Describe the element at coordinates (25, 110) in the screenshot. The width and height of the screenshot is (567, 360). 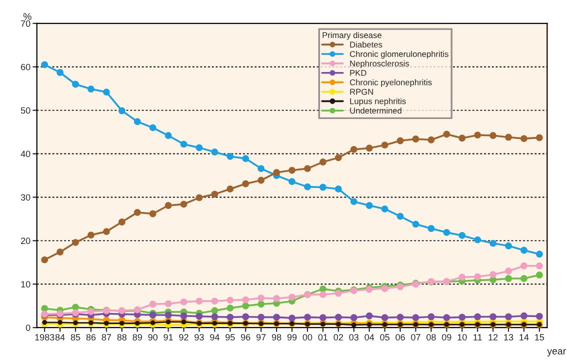
I see `y-tick-label: 50` at that location.